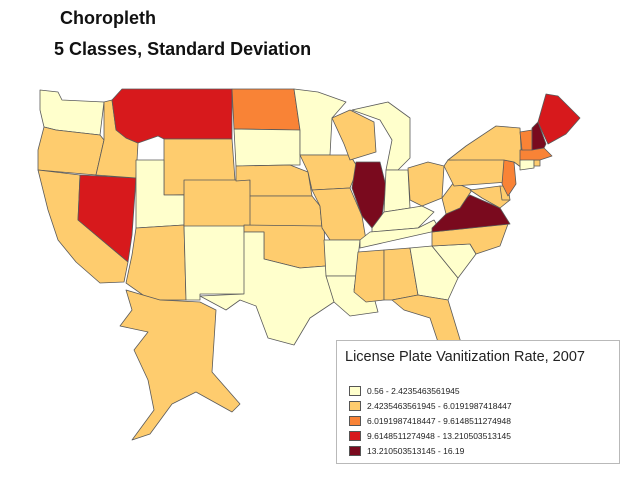 The width and height of the screenshot is (638, 479). I want to click on legend-item-class-2: 2.4235463561945 - 6.0191987418447, so click(430, 405).